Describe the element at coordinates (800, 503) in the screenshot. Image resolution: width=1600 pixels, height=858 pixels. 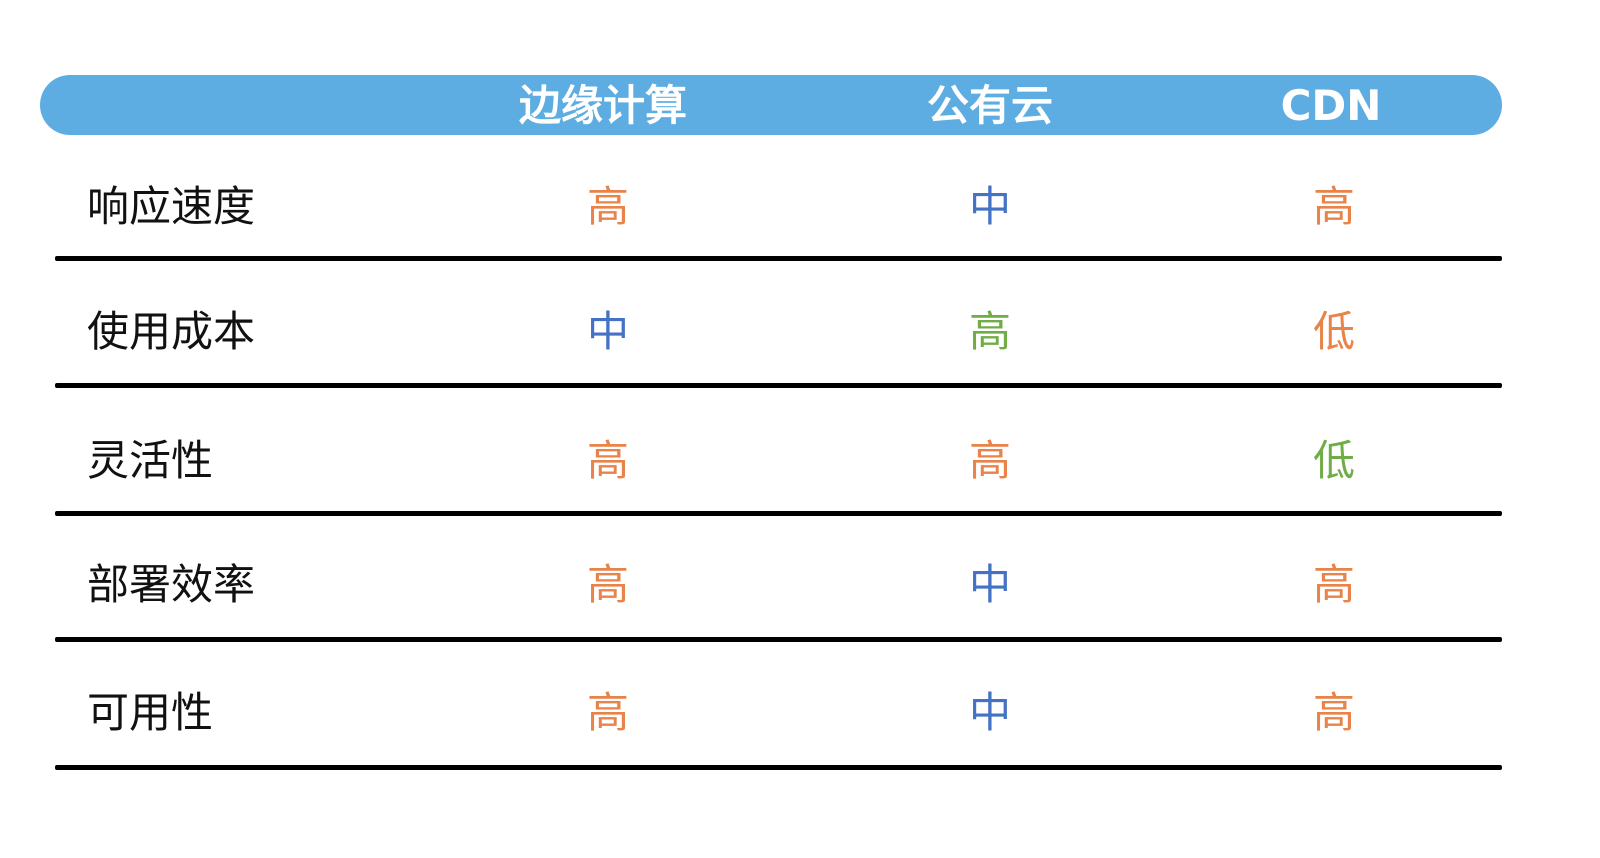
I see `table-row: 灵活性 高 高 低` at that location.